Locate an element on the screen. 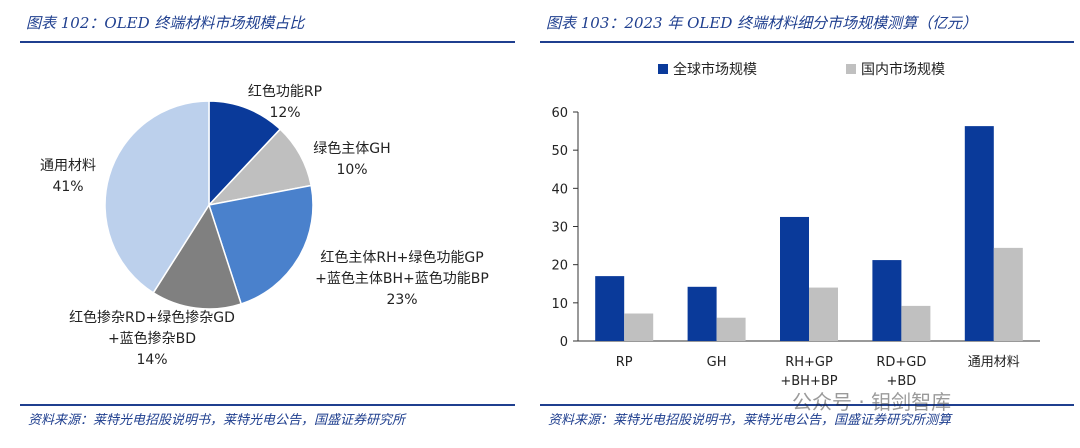 Image resolution: width=1080 pixels, height=448 pixels. slice-category-label: 红色功能RP is located at coordinates (285, 91).